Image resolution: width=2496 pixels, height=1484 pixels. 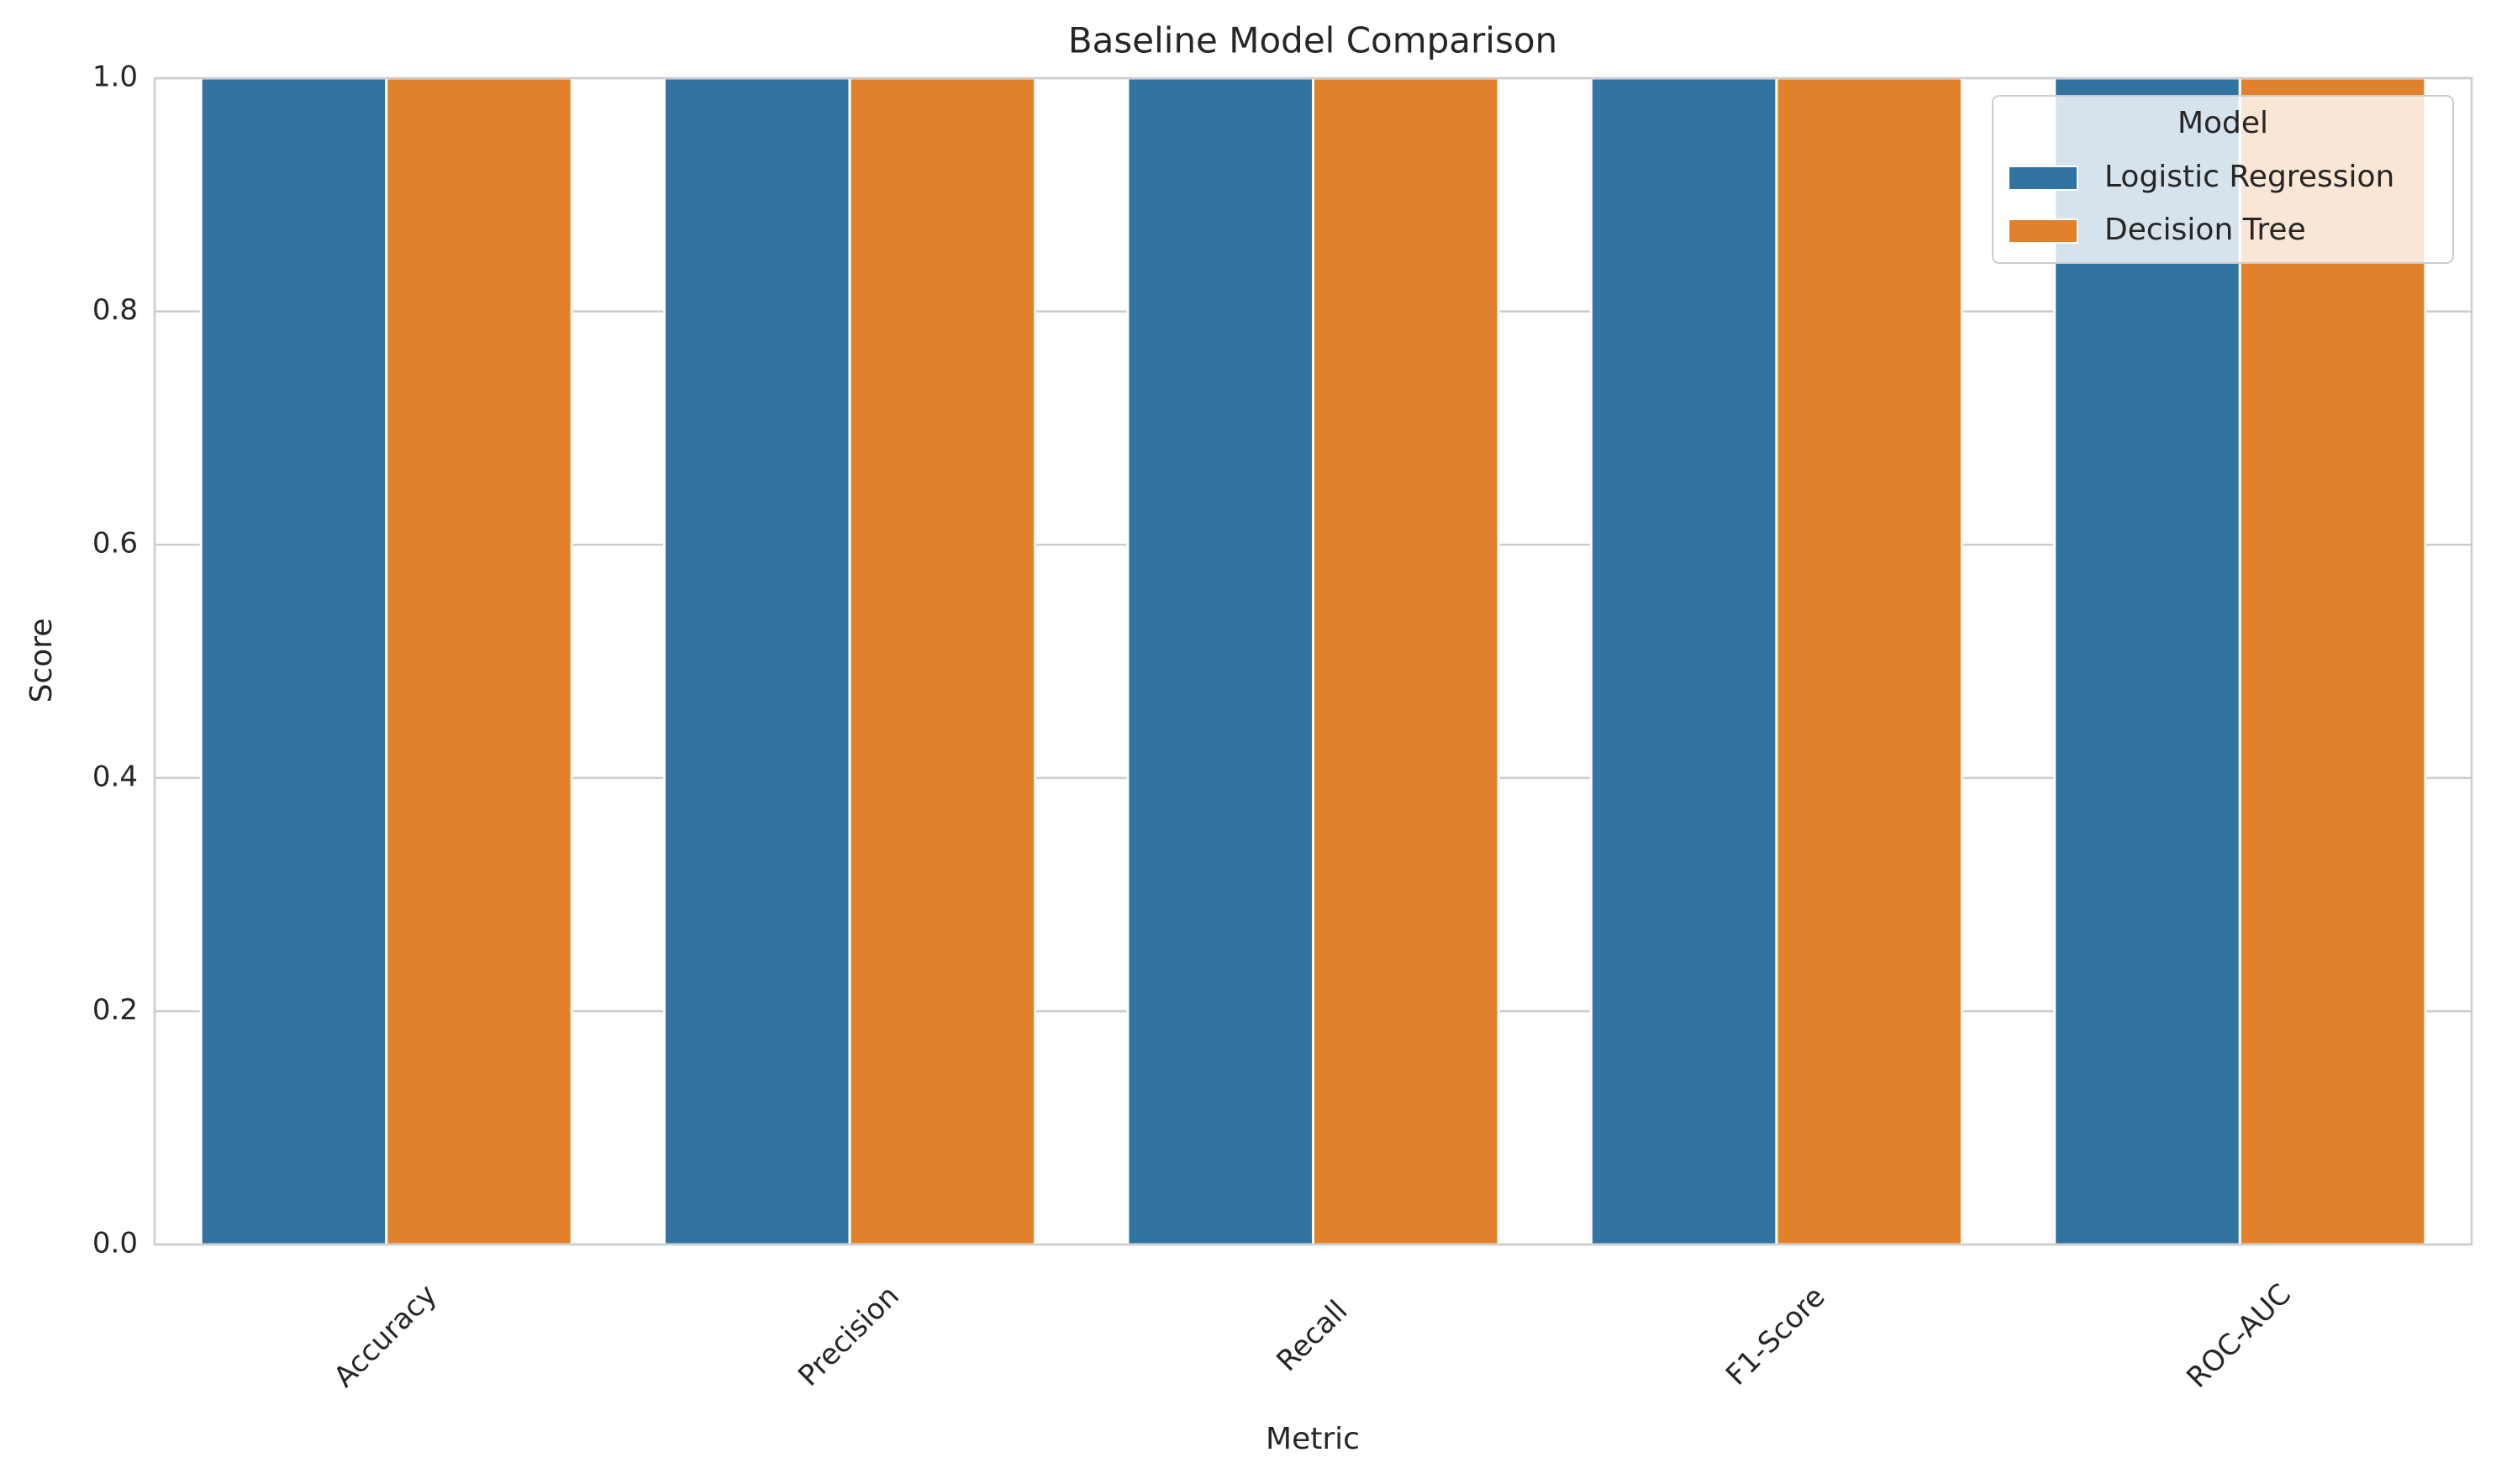 What do you see at coordinates (1313, 41) in the screenshot?
I see `chart-title: Baseline Model Comparison` at bounding box center [1313, 41].